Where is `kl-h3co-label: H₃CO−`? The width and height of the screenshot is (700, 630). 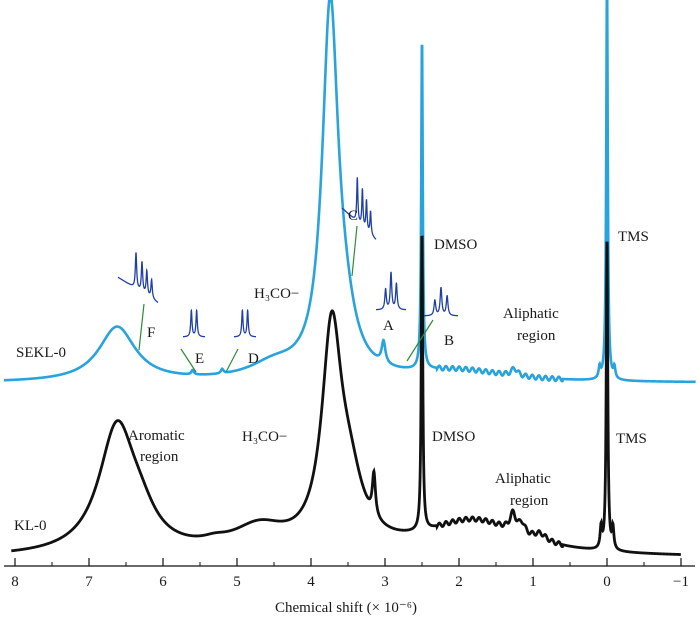 kl-h3co-label: H₃CO− is located at coordinates (264, 437).